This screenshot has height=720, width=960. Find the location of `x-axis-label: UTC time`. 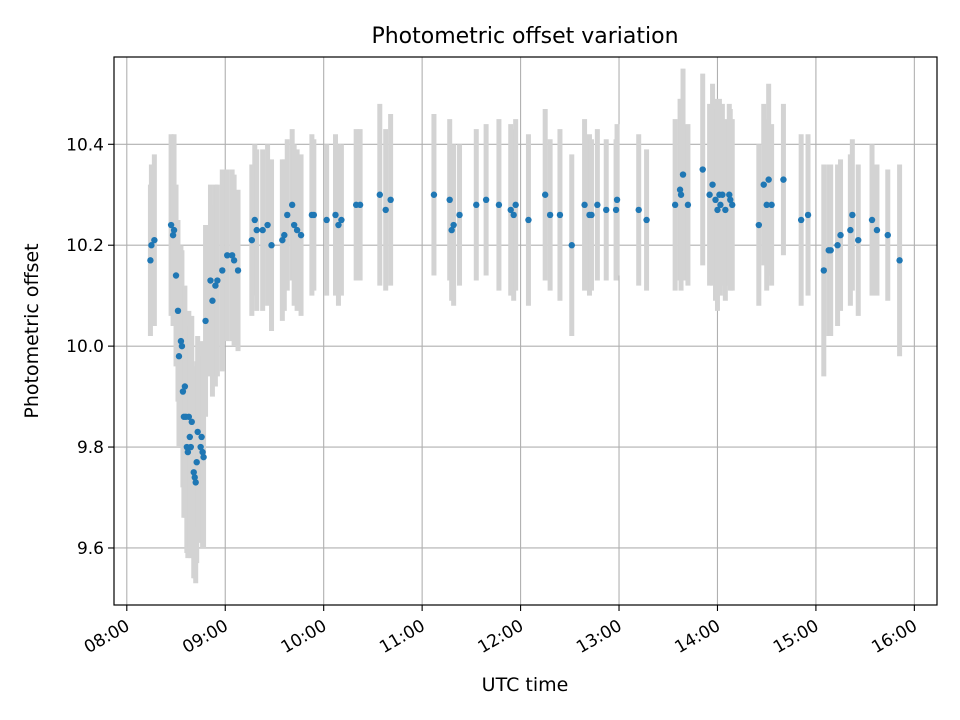

x-axis-label: UTC time is located at coordinates (525, 685).